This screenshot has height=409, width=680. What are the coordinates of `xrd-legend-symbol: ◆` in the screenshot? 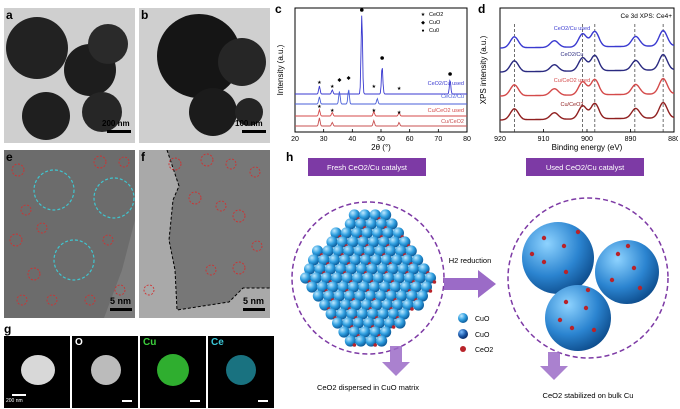 It's located at (423, 23).